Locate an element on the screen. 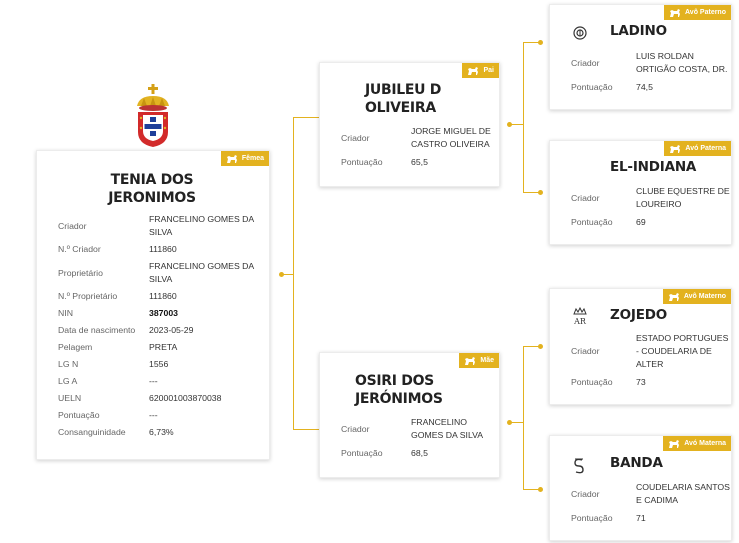  field-label: LG A is located at coordinates (68, 381).